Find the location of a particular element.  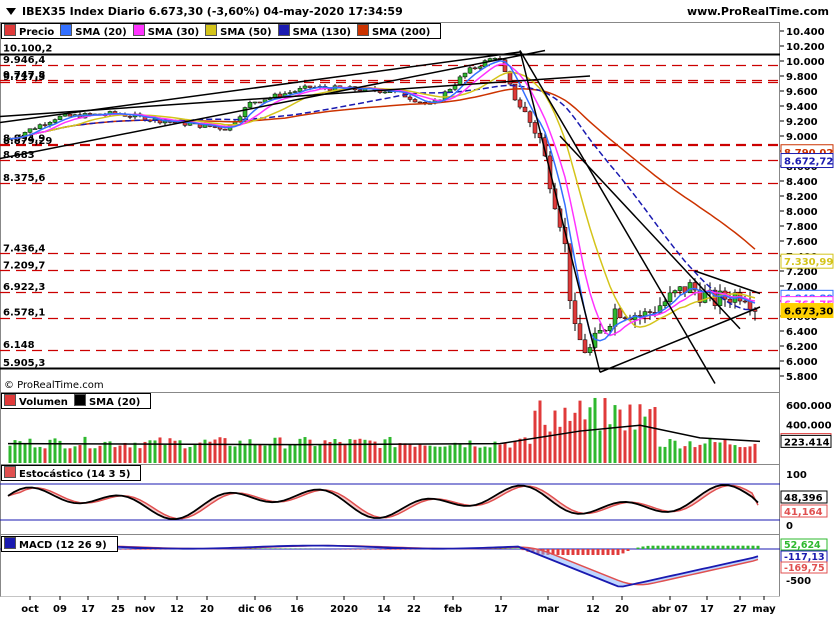

x-tick-label: oct is located at coordinates (30, 609).